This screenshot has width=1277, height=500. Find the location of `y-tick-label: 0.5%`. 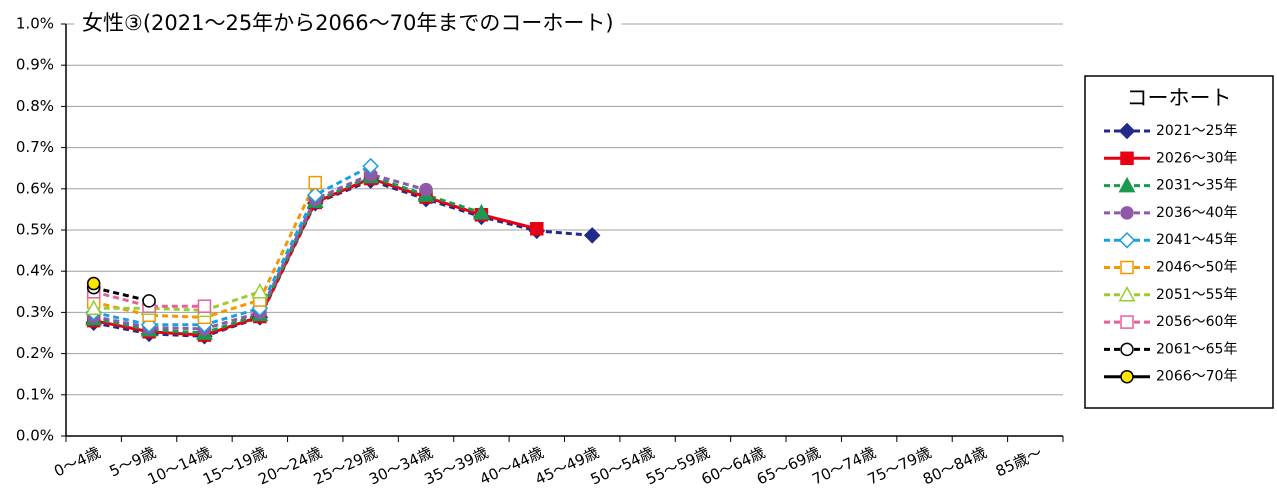

y-tick-label: 0.5% is located at coordinates (35, 230).